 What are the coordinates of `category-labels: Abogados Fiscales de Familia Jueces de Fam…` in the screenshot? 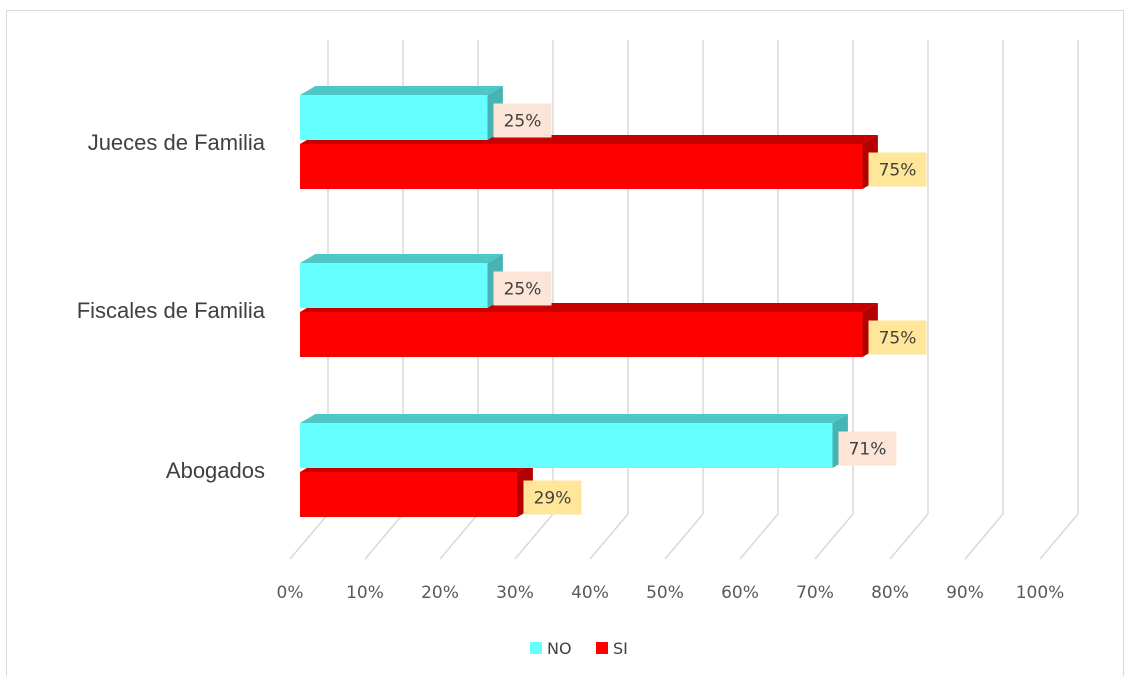 It's located at (171, 306).